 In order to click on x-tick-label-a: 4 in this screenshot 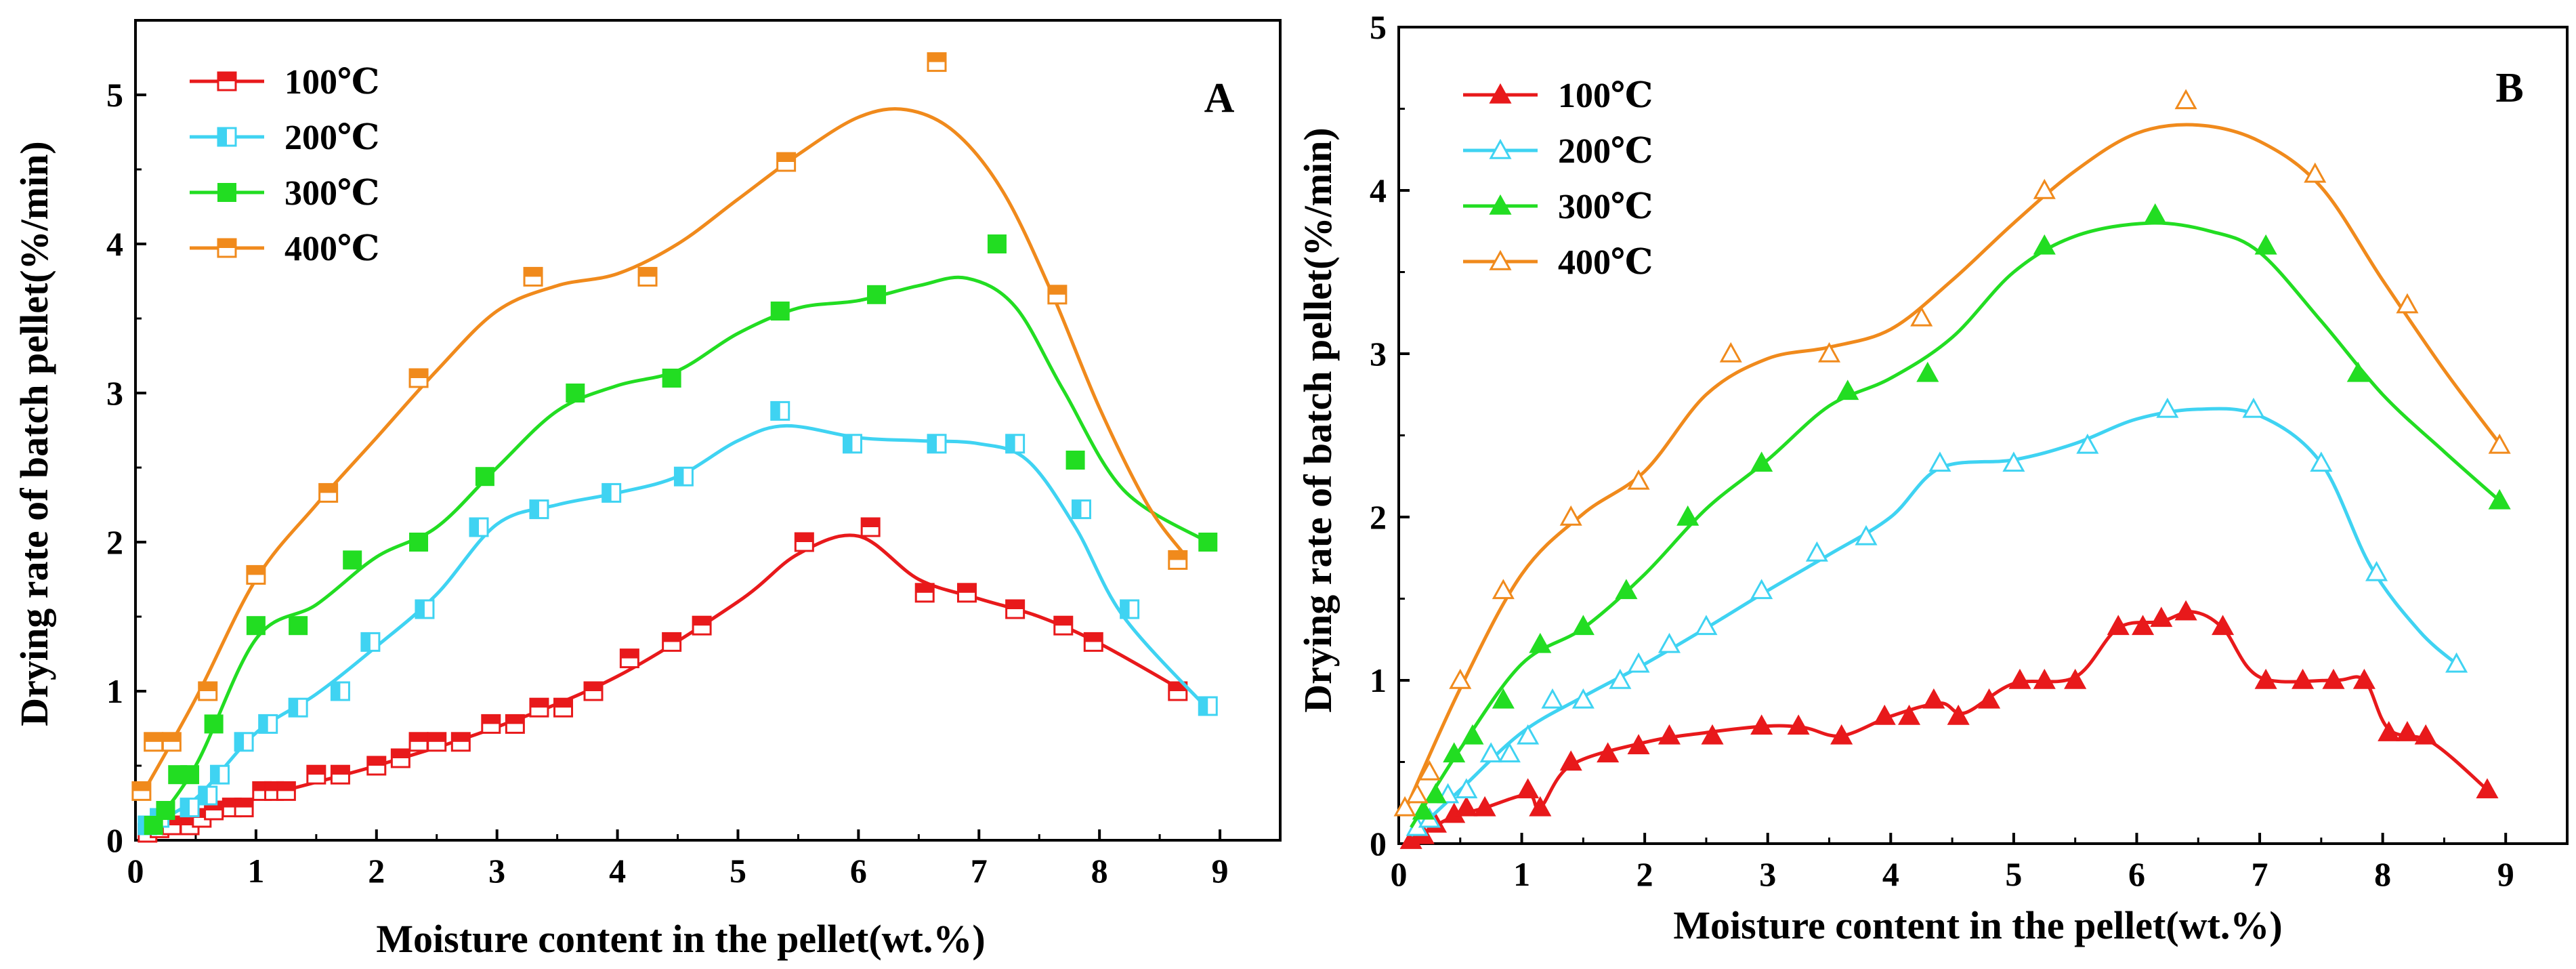, I will do `click(617, 871)`.